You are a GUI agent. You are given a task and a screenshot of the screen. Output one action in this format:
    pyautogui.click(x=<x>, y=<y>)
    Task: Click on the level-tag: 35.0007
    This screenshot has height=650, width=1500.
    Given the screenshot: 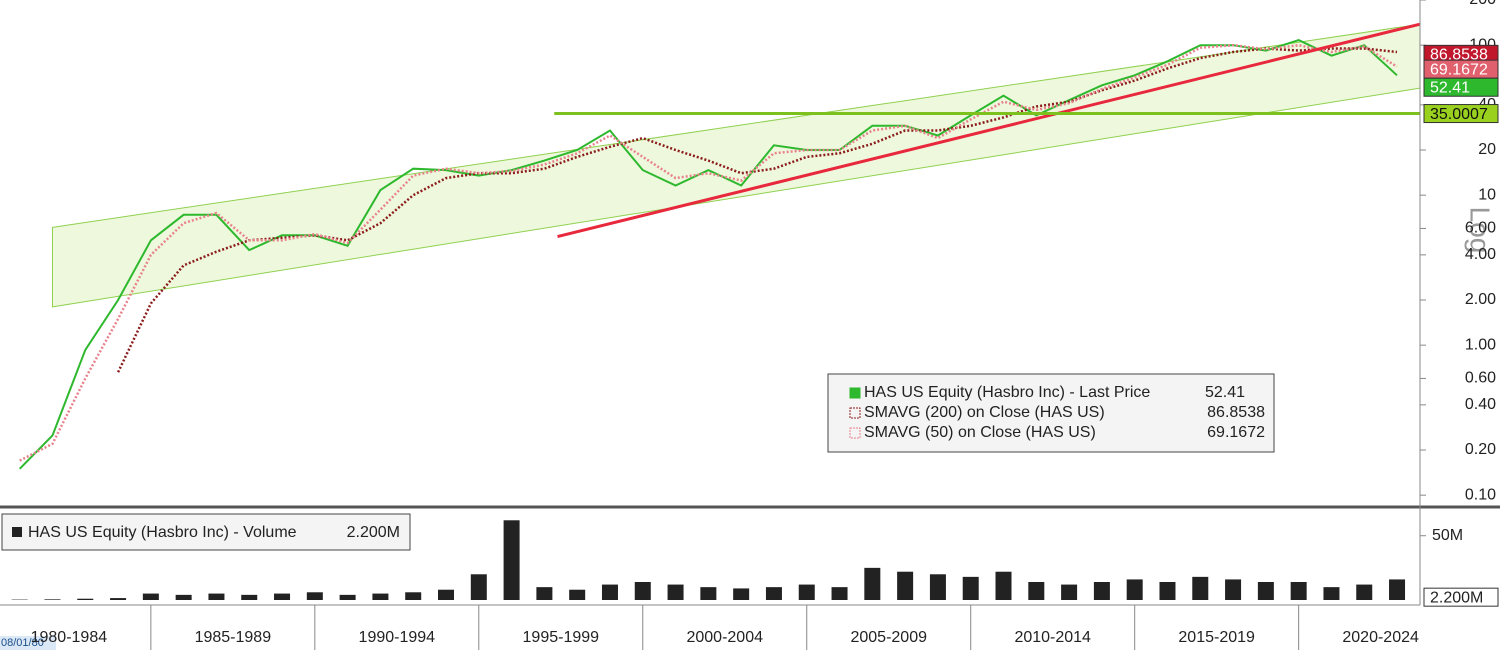 What is the action you would take?
    pyautogui.click(x=1459, y=114)
    